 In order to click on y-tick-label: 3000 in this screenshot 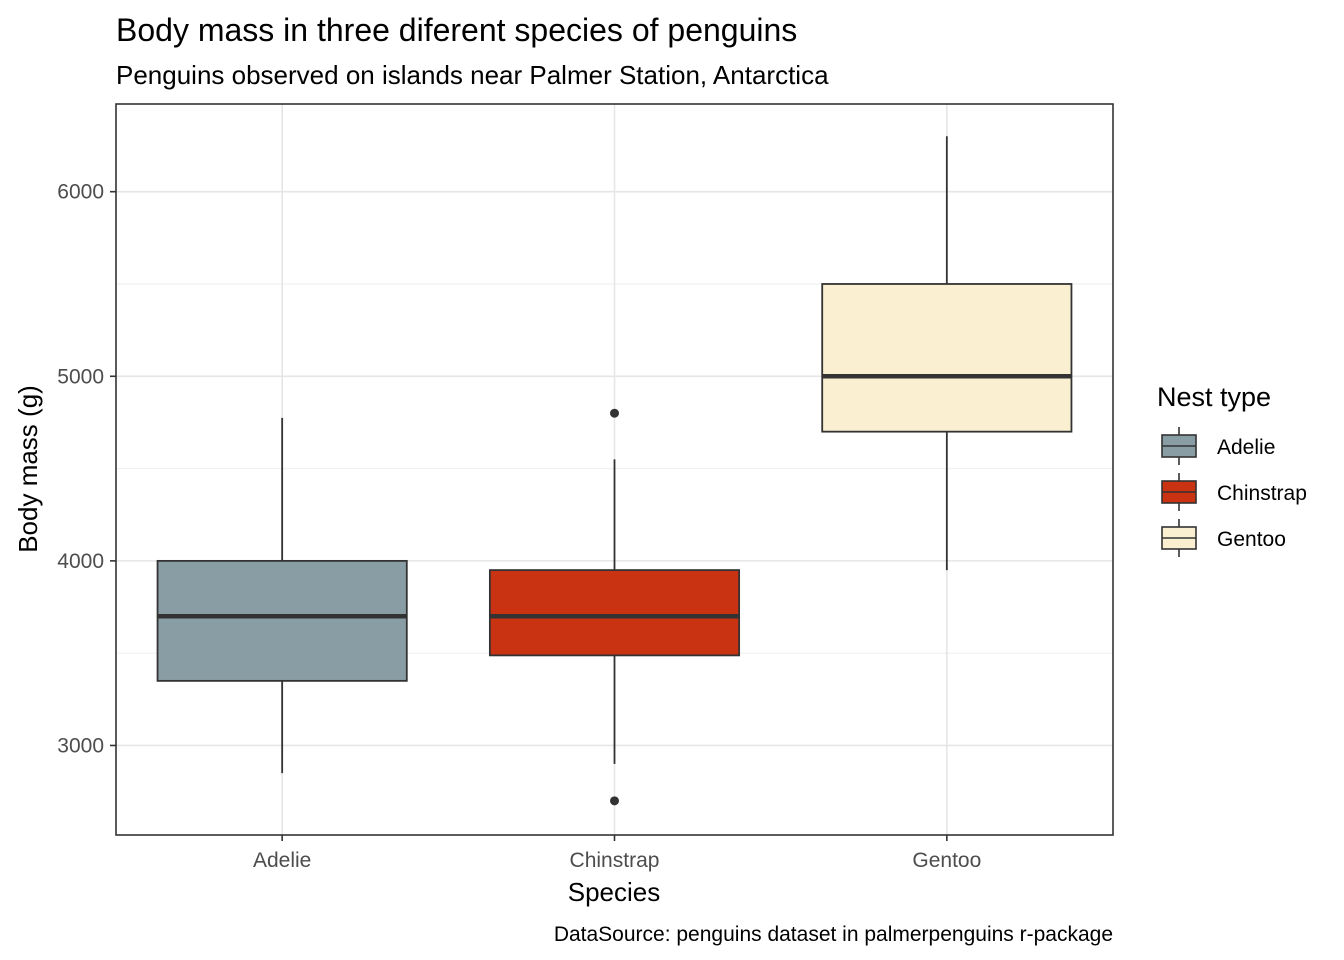, I will do `click(80, 745)`.